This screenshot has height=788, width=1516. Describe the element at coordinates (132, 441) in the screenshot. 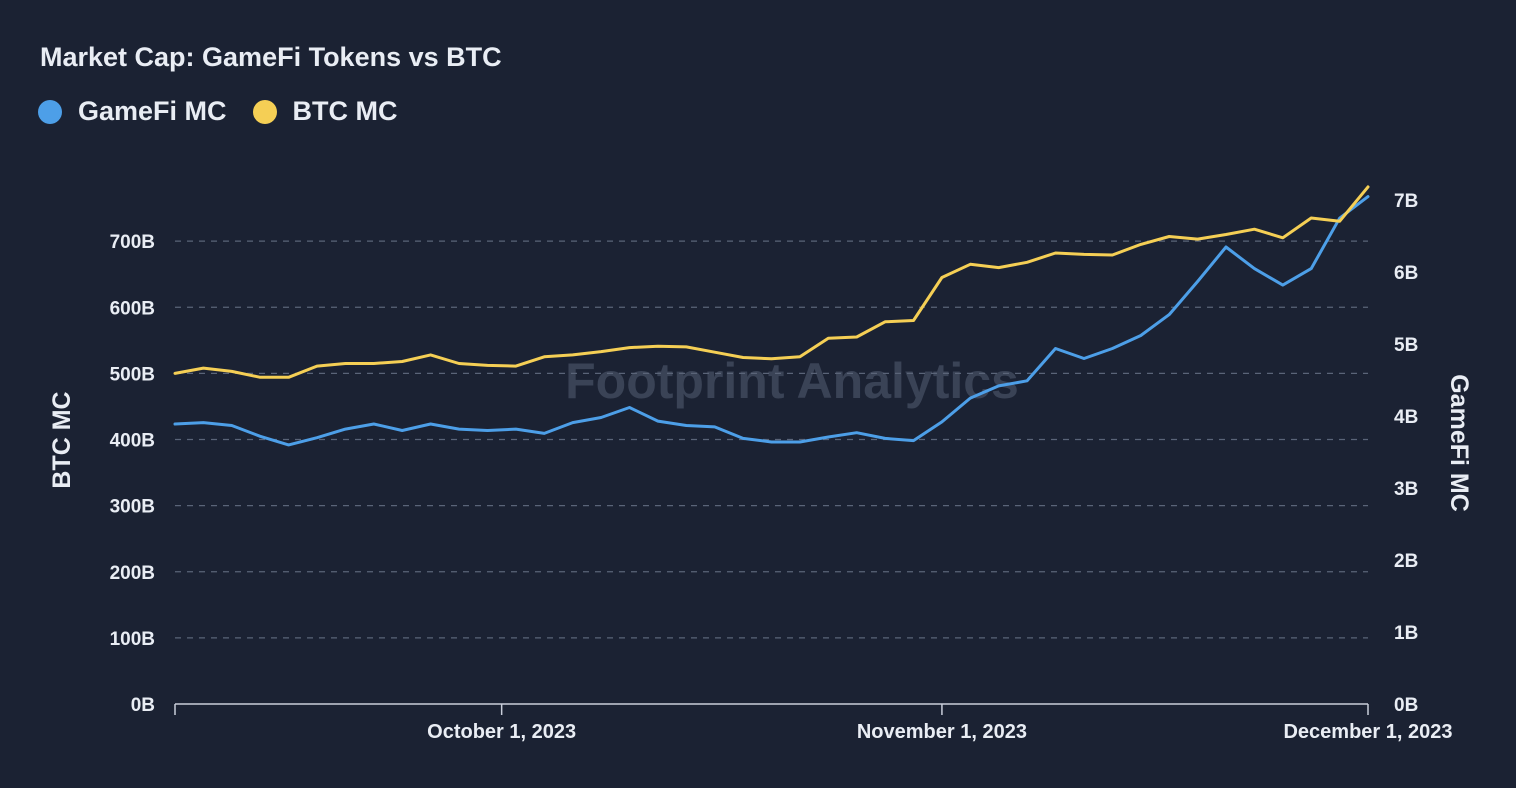

I see `y-left-tick-label: 400B` at that location.